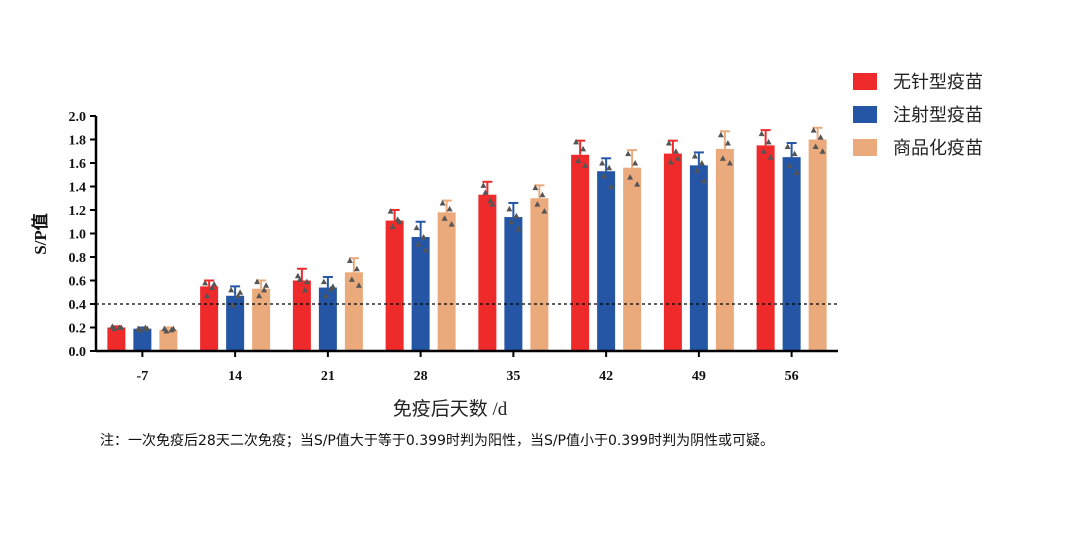 This screenshot has height=534, width=1080. Describe the element at coordinates (40, 234) in the screenshot. I see `y-axis-title: S/P值` at that location.